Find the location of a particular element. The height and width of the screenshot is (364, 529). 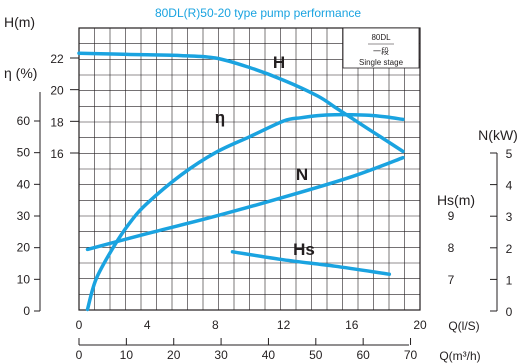

q2-tick-label: 0 is located at coordinates (79, 355).